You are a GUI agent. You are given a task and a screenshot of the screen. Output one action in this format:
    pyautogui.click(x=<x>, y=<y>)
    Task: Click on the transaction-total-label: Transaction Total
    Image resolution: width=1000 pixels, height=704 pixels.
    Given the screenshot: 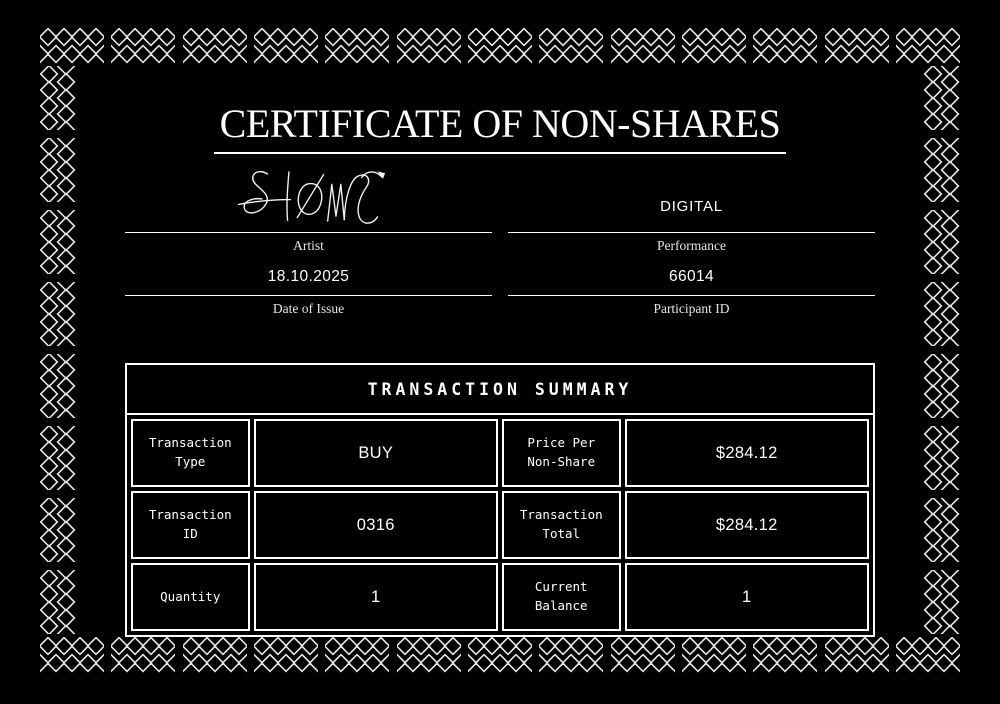 What is the action you would take?
    pyautogui.click(x=561, y=525)
    